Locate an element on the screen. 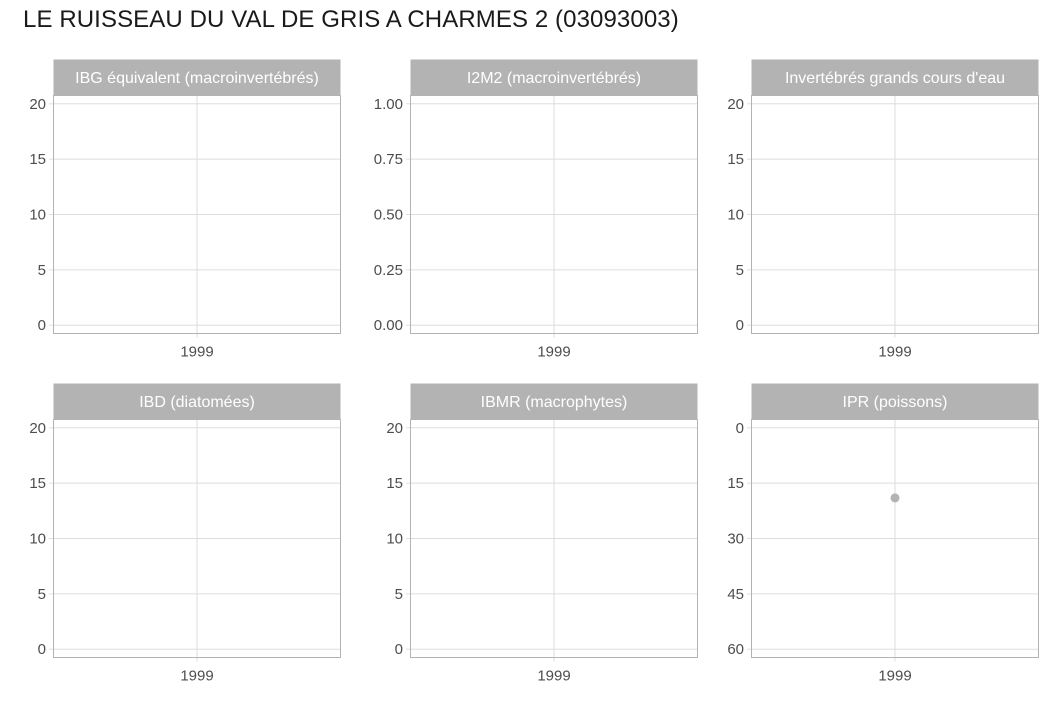 This screenshot has width=1062, height=708. y-tick-label: 30 is located at coordinates (735, 539).